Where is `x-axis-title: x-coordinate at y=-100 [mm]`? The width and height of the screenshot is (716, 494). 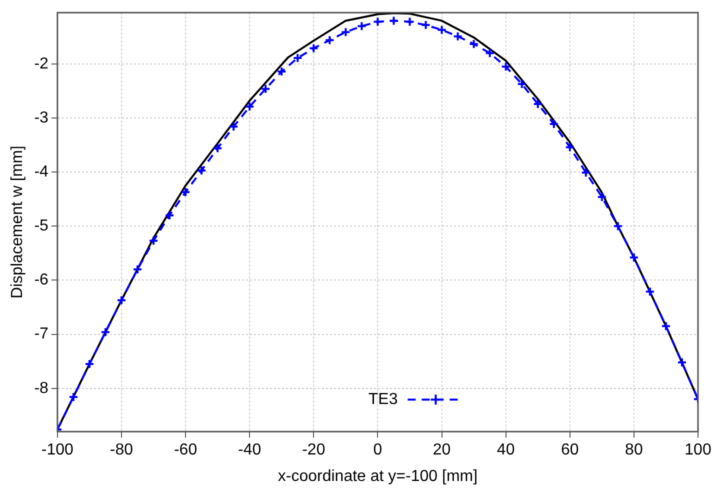 x-axis-title: x-coordinate at y=-100 [mm] is located at coordinates (378, 476).